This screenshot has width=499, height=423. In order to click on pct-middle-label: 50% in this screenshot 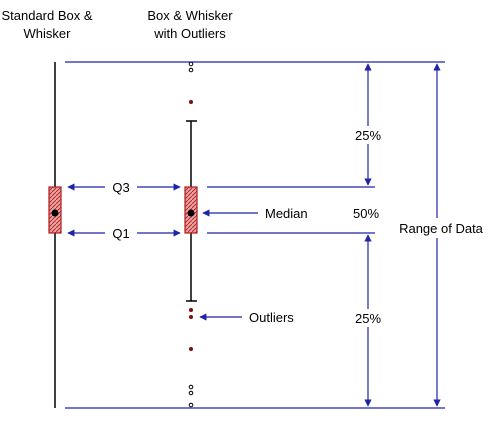, I will do `click(366, 213)`.